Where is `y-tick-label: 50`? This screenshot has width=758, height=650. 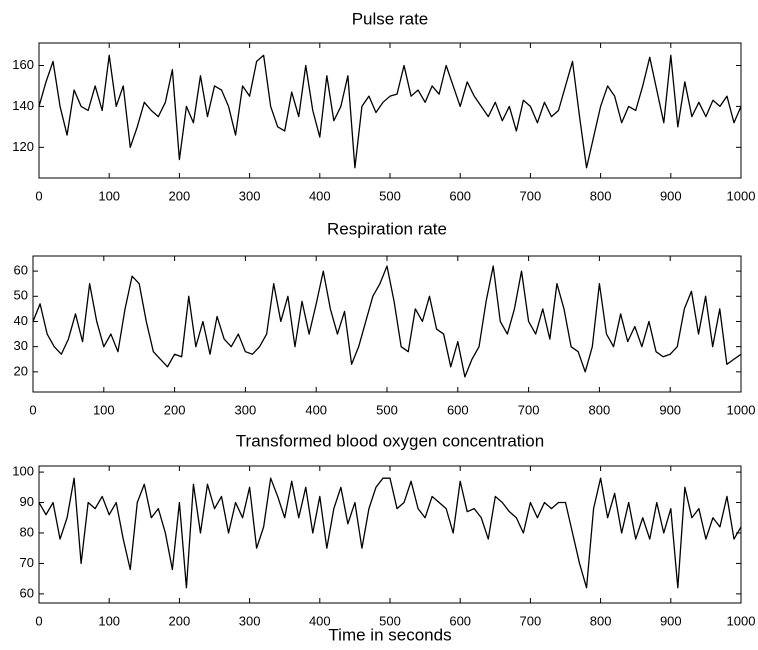 y-tick-label: 50 is located at coordinates (21, 295).